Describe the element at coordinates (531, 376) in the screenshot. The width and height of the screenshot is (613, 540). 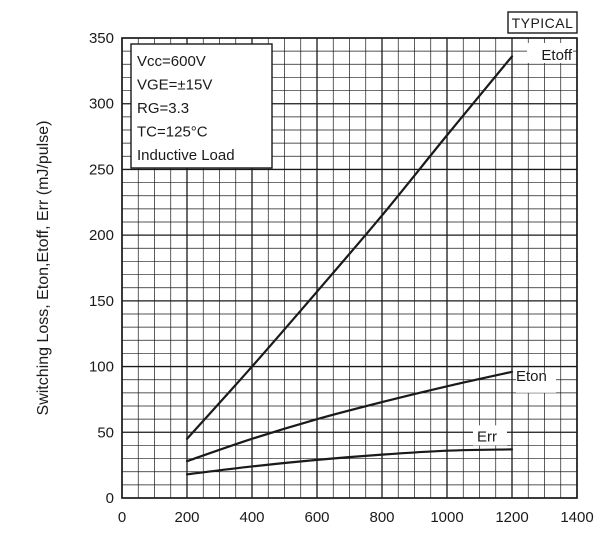
I see `series-label-eton: Eton` at that location.